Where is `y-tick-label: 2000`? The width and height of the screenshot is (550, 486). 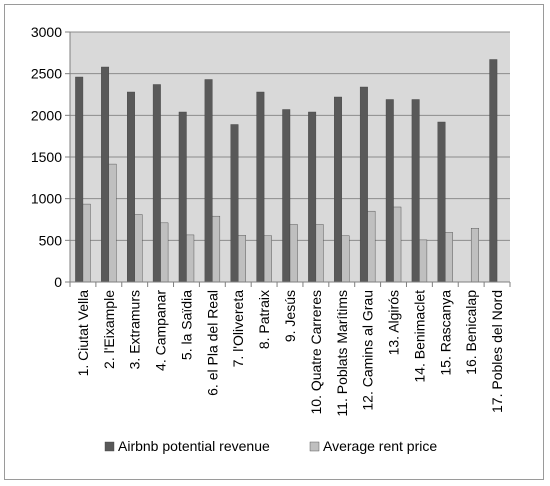
y-tick-label: 2000 is located at coordinates (46, 115).